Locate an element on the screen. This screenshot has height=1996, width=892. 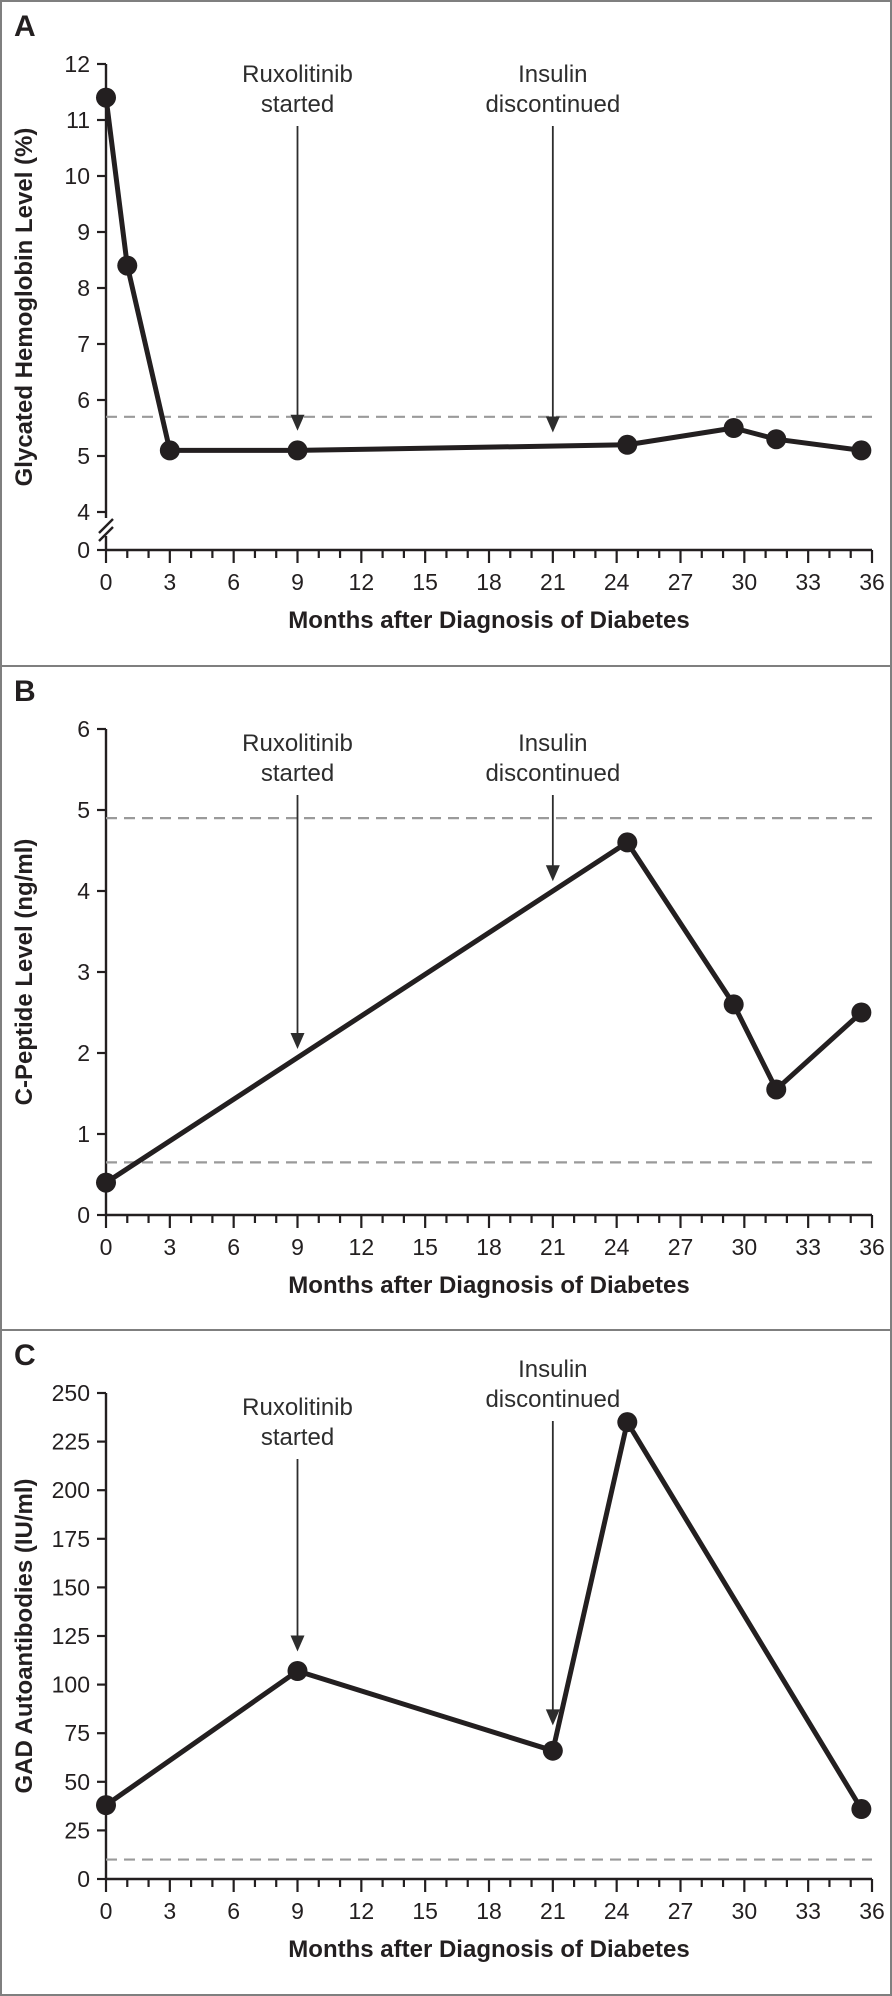
y-tick-label: 225 is located at coordinates (71, 1442).